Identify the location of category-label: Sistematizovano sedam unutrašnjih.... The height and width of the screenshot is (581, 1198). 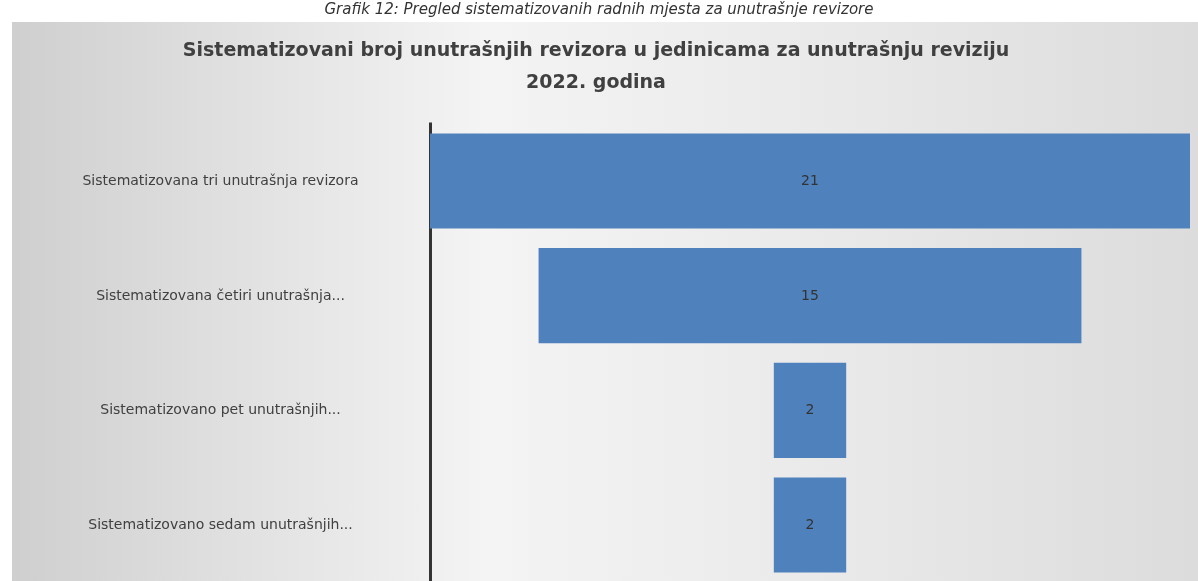
(220, 523).